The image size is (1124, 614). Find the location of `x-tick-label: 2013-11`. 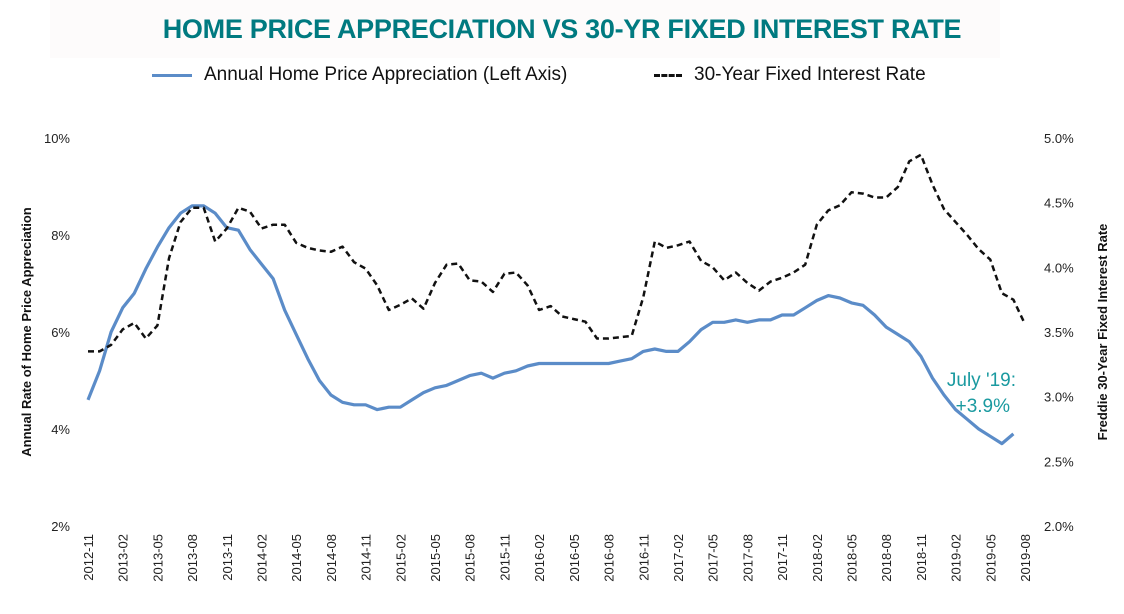

x-tick-label: 2013-11 is located at coordinates (227, 557).